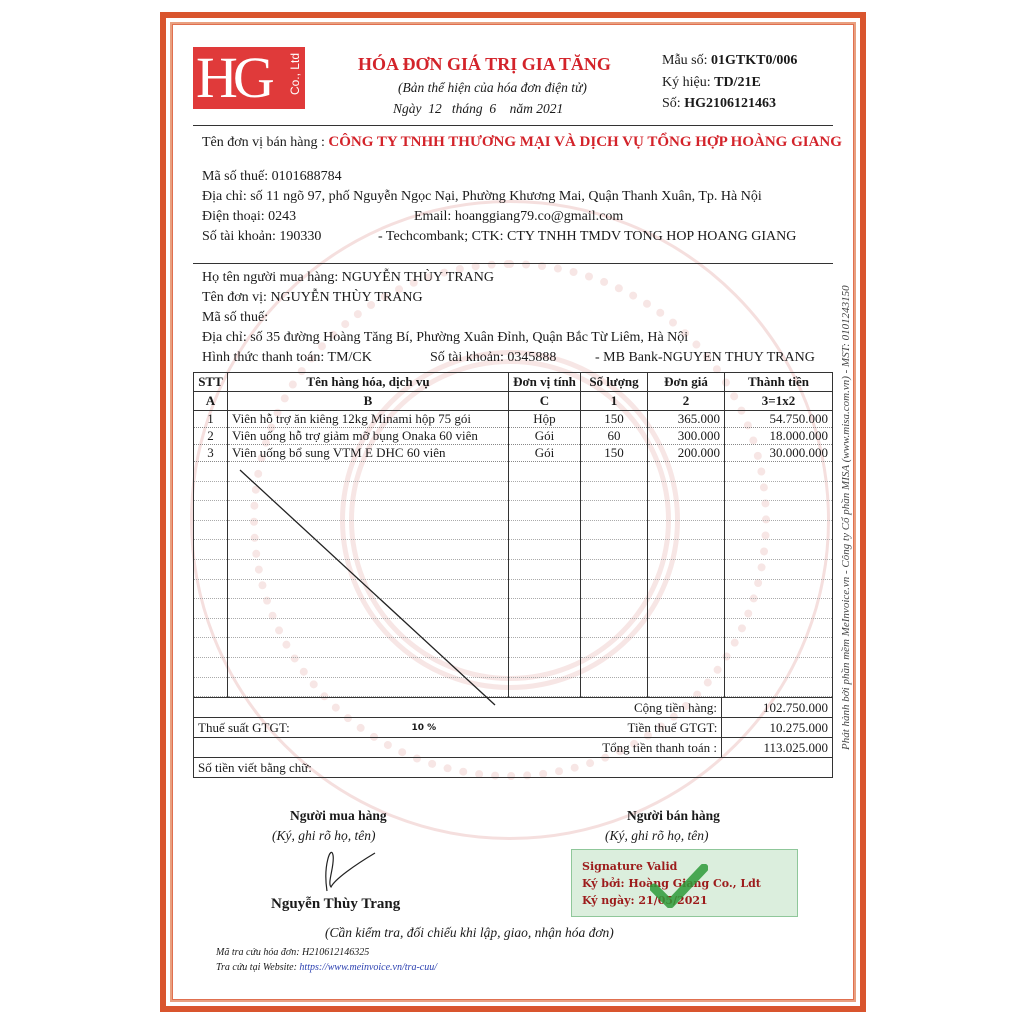 This screenshot has height=1024, width=1024. Describe the element at coordinates (210, 419) in the screenshot. I see `cell: 1` at that location.